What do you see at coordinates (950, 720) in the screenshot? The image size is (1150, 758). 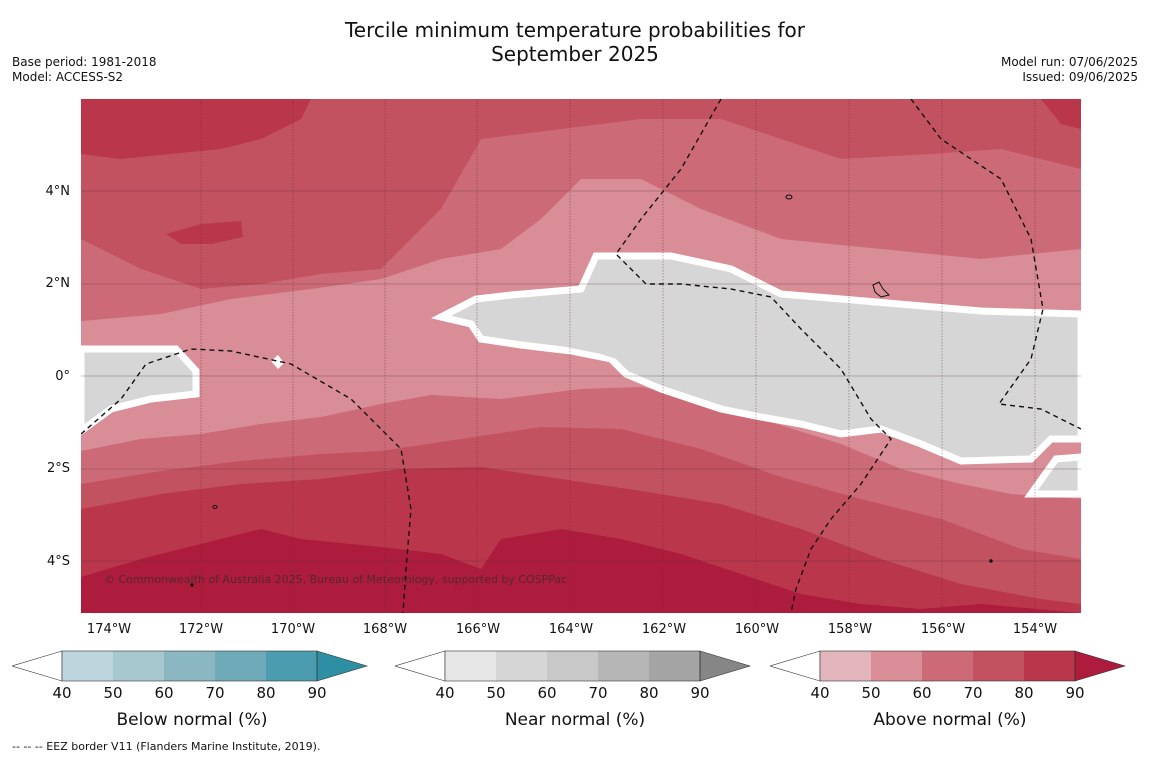 I see `legend-label: Above normal (%)` at bounding box center [950, 720].